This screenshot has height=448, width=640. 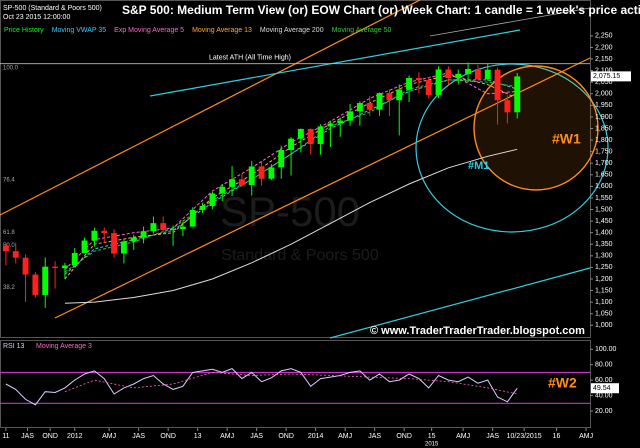 I want to click on rsi-title: RSI 13, so click(x=14, y=346).